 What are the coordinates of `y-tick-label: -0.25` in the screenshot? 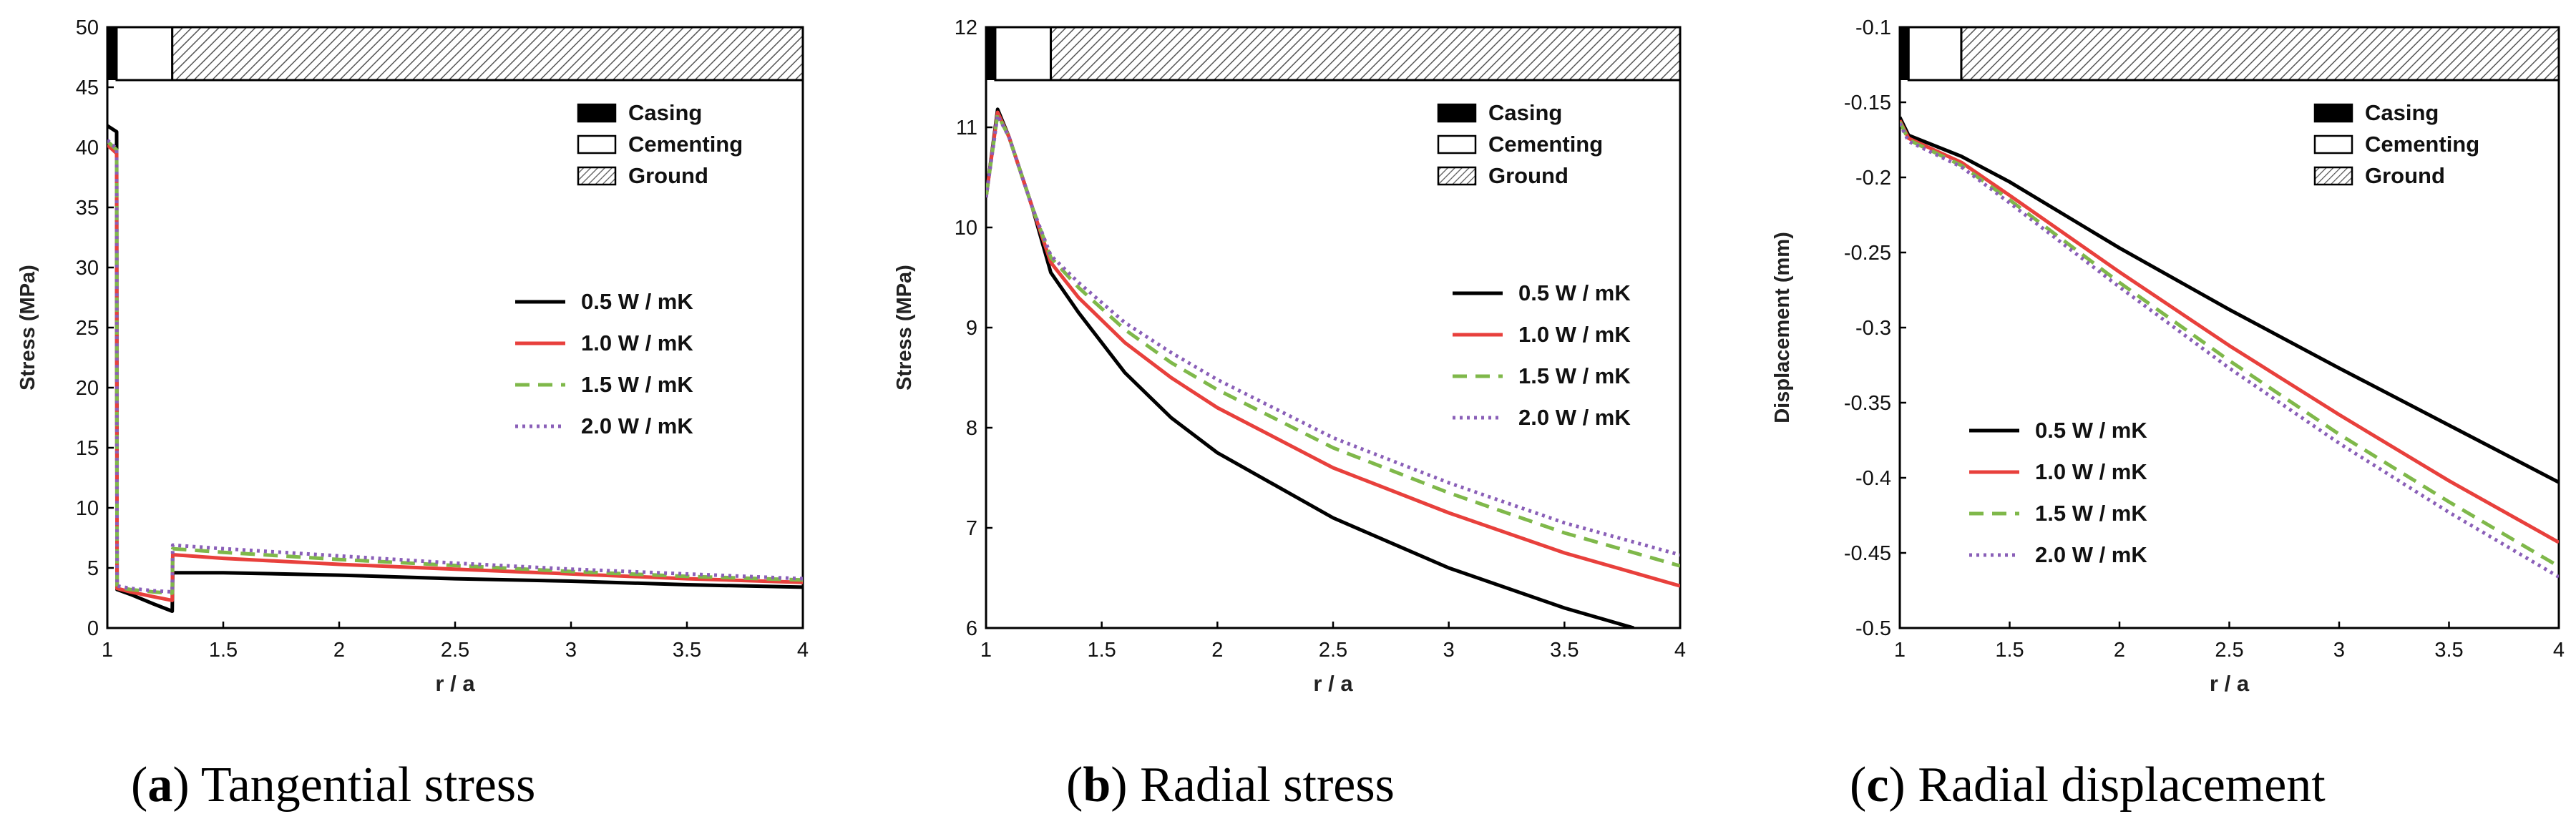 It's located at (1867, 254).